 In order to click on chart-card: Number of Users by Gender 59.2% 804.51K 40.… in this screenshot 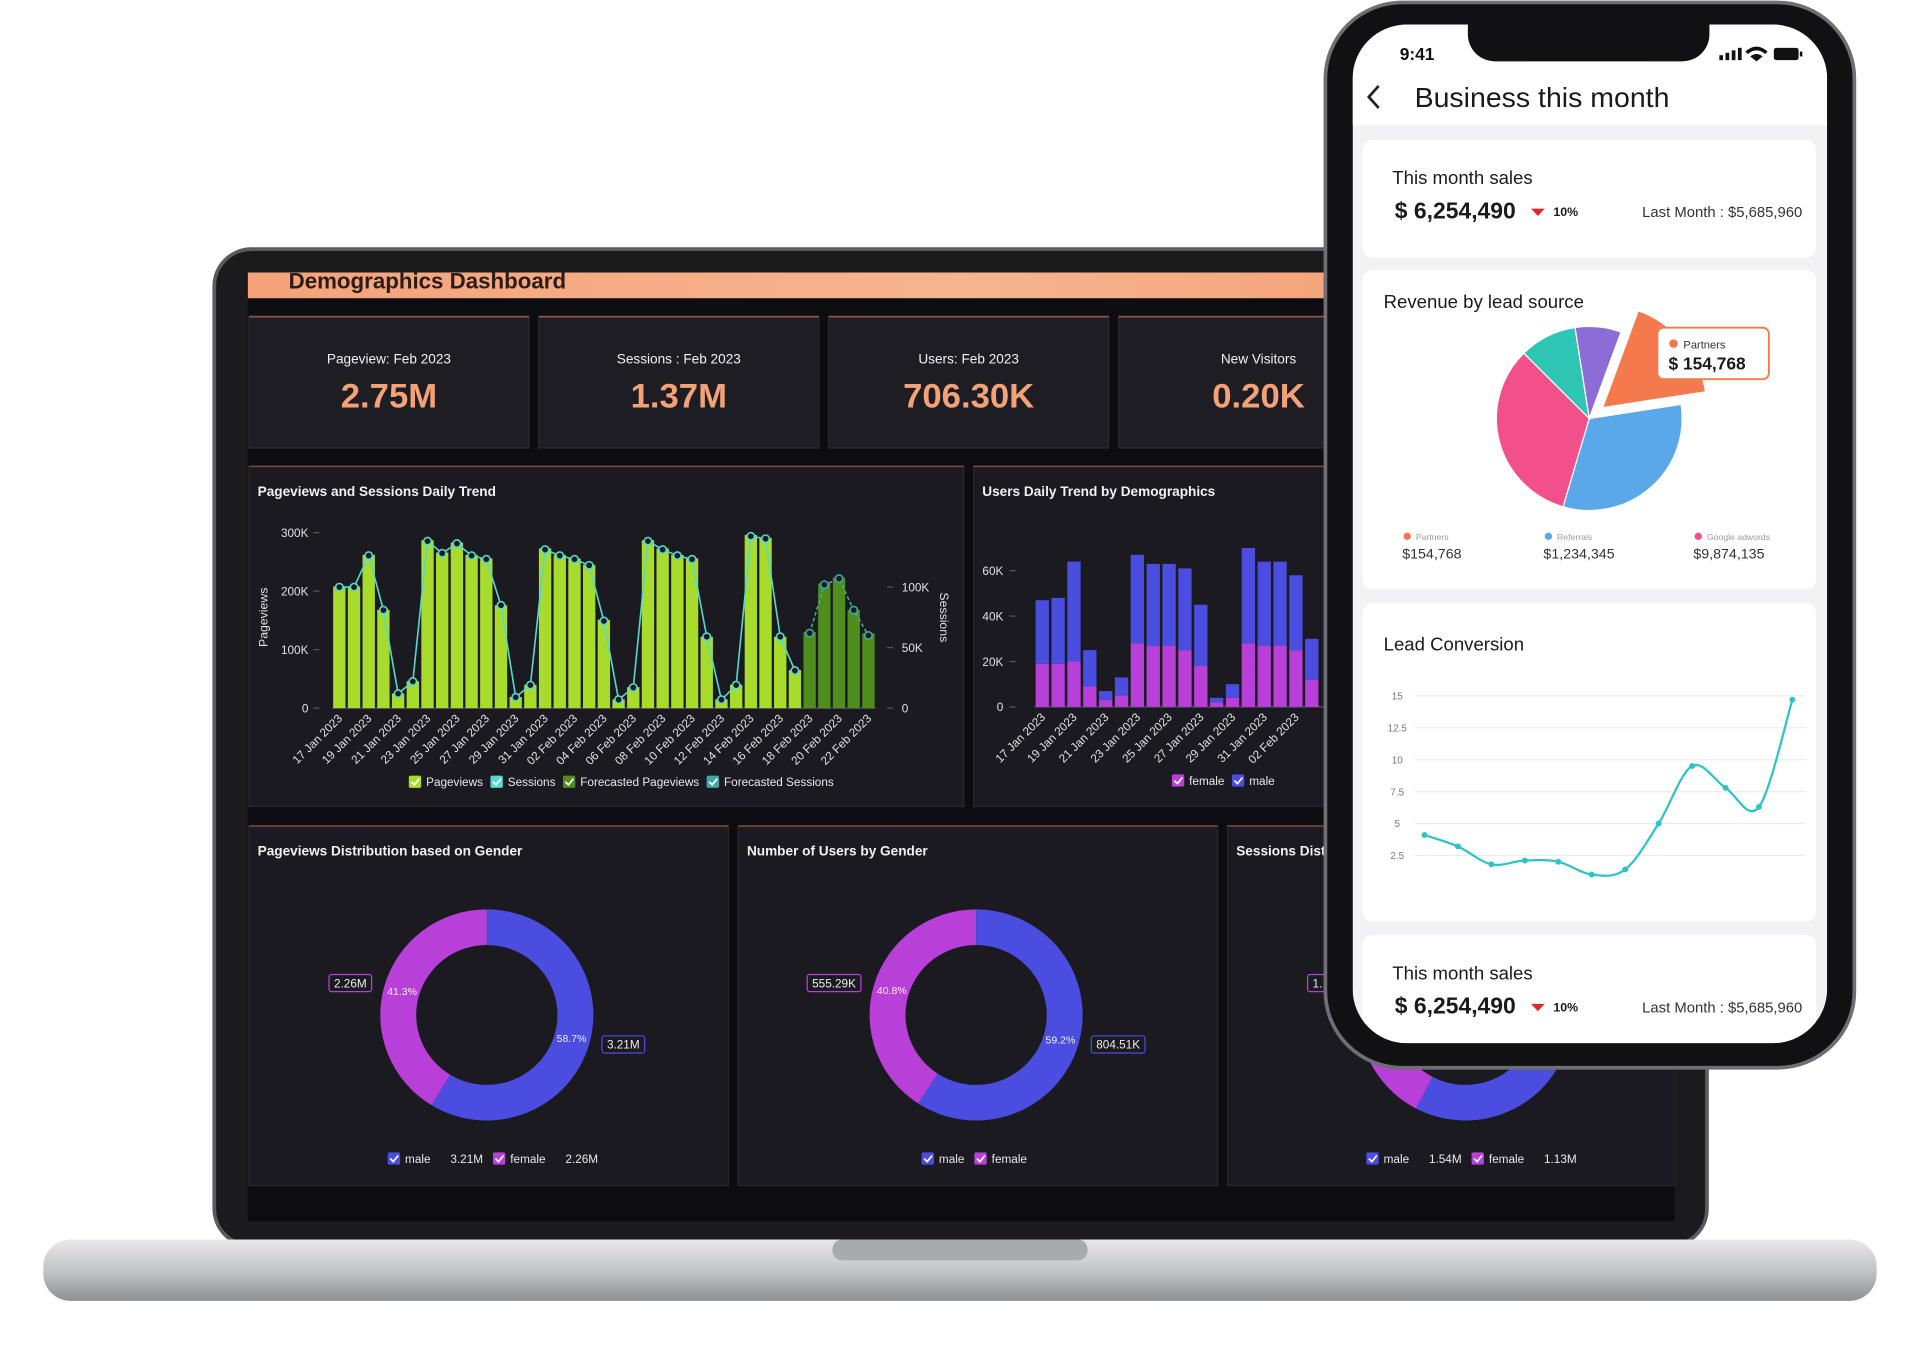, I will do `click(978, 1006)`.